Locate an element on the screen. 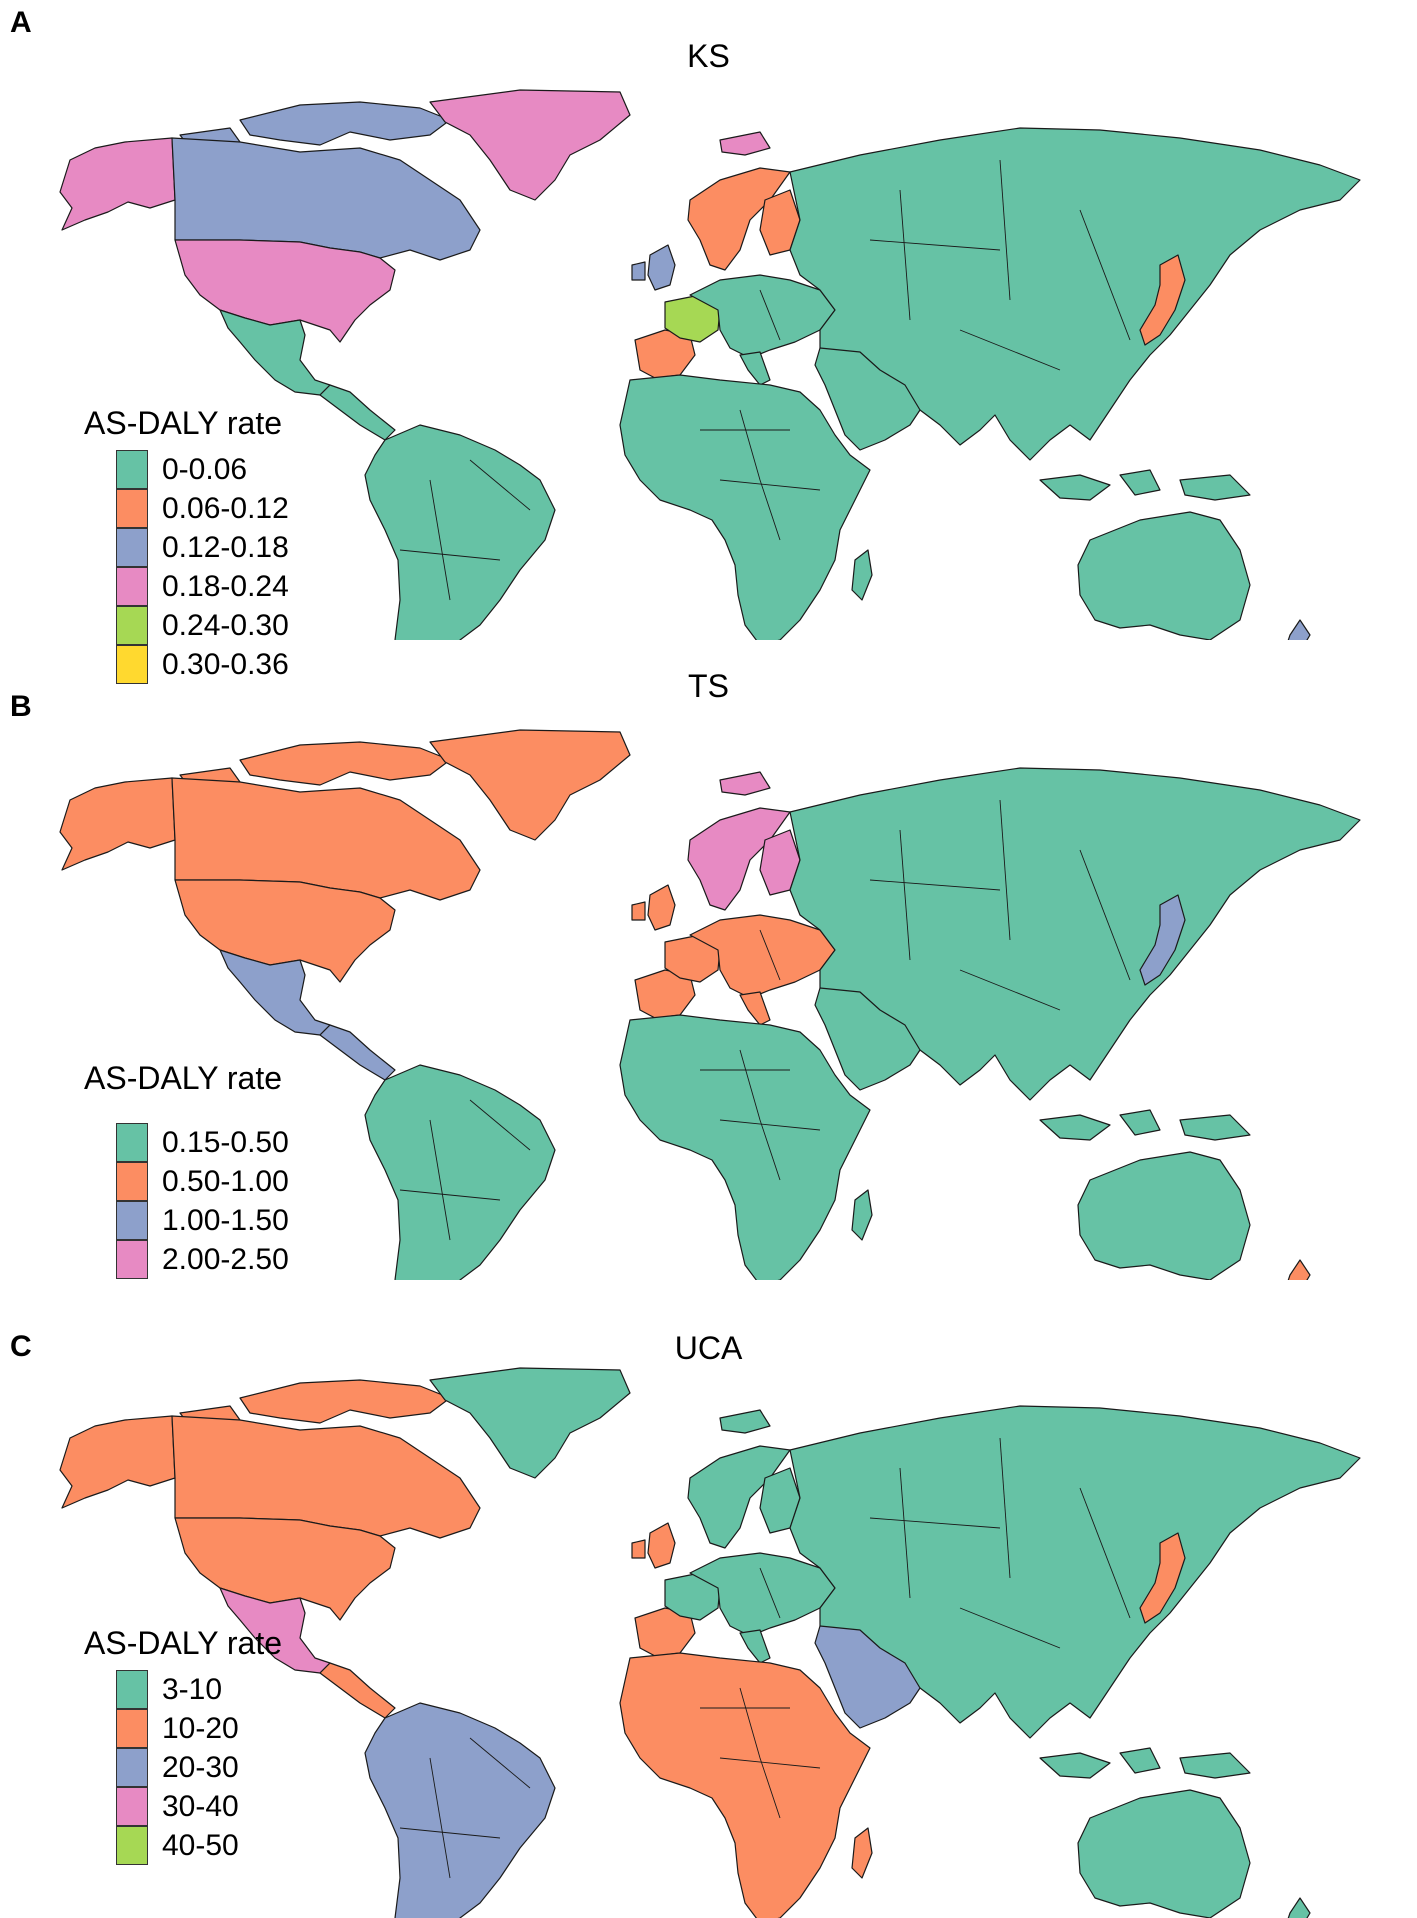 The height and width of the screenshot is (1918, 1417). legend-label: 0-0.06 is located at coordinates (205, 469).